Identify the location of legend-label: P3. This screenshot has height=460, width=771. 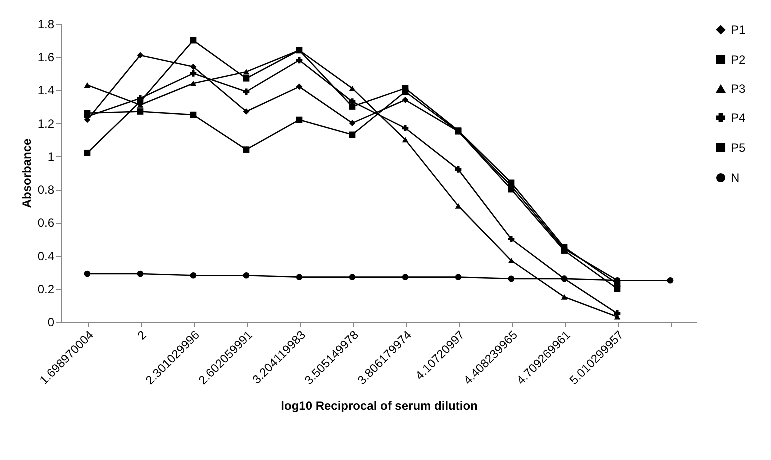
(738, 89).